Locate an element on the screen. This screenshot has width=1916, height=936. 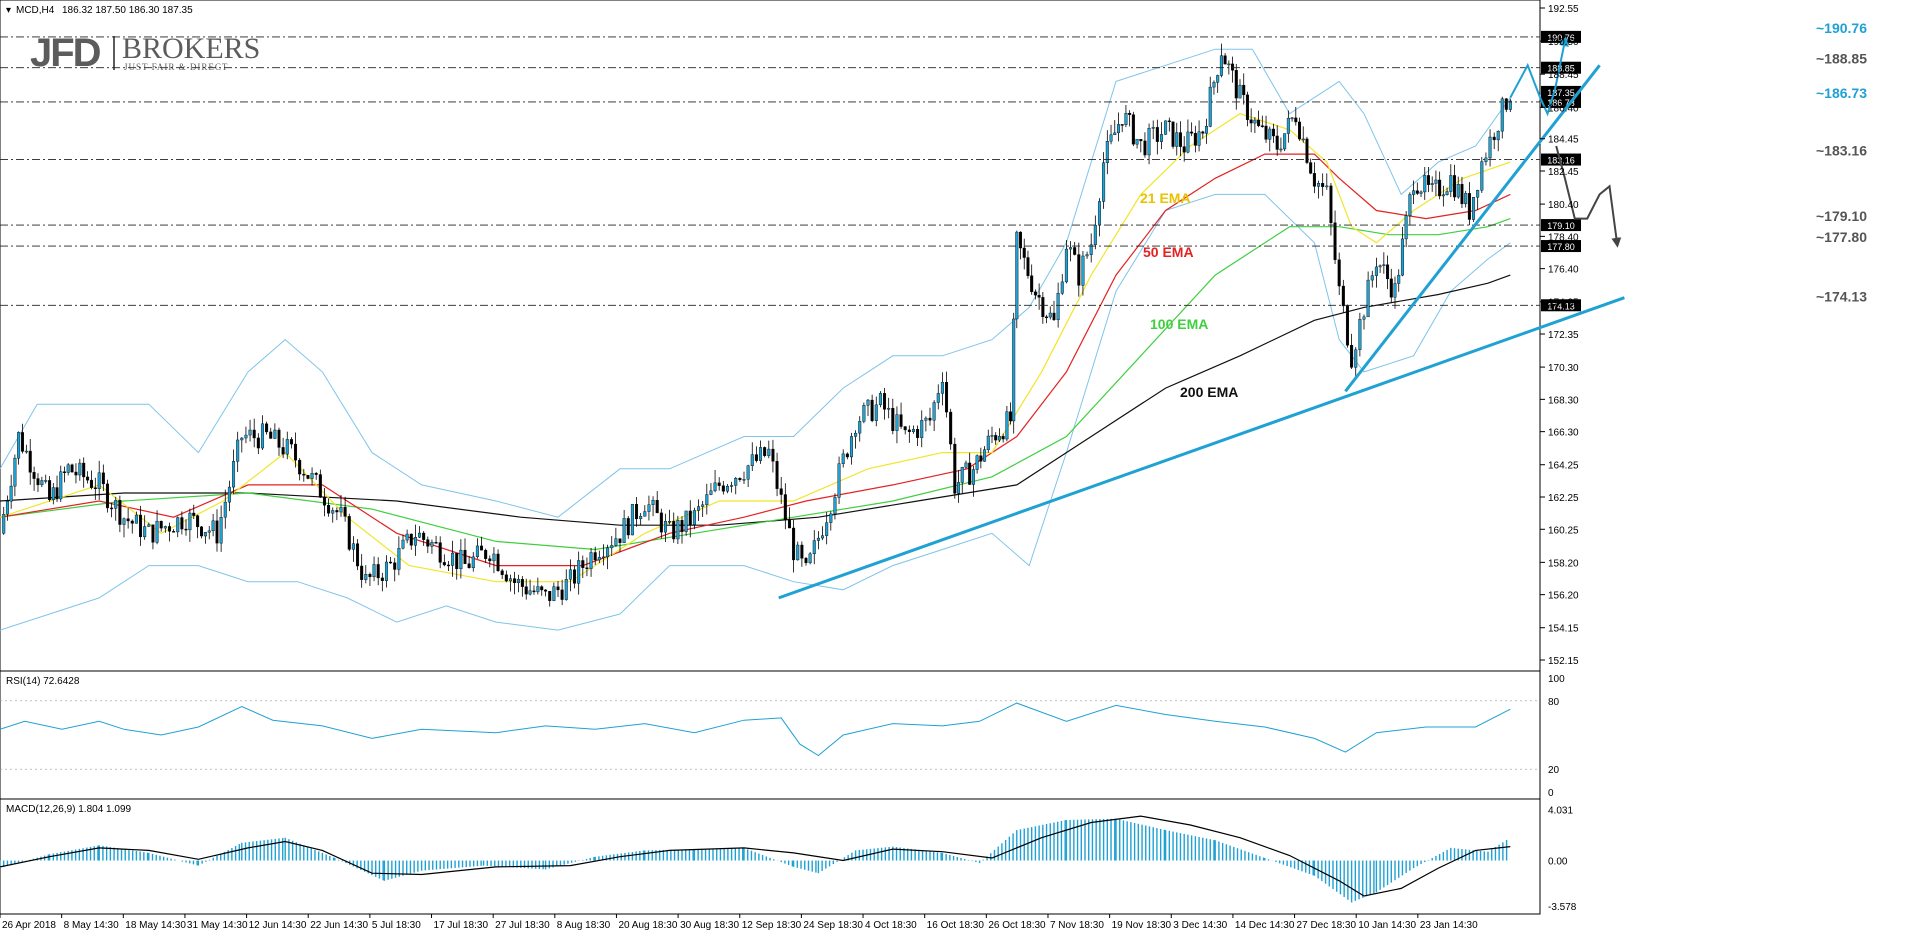
logo-brokers: BROKERS is located at coordinates (191, 48).